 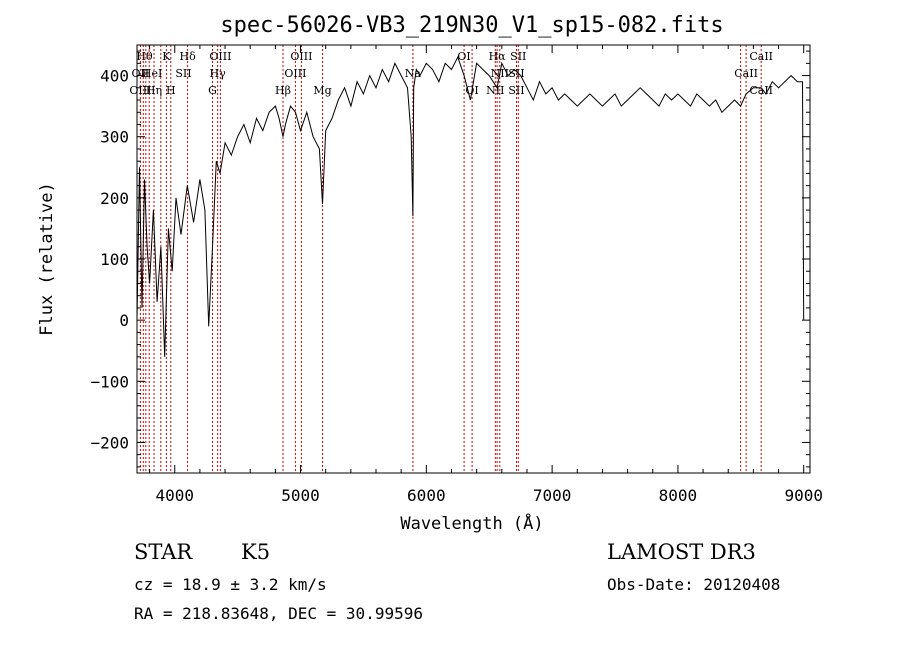 What do you see at coordinates (278, 613) in the screenshot?
I see `coordinates: RA = 218.83648, DEC = 30.99596` at bounding box center [278, 613].